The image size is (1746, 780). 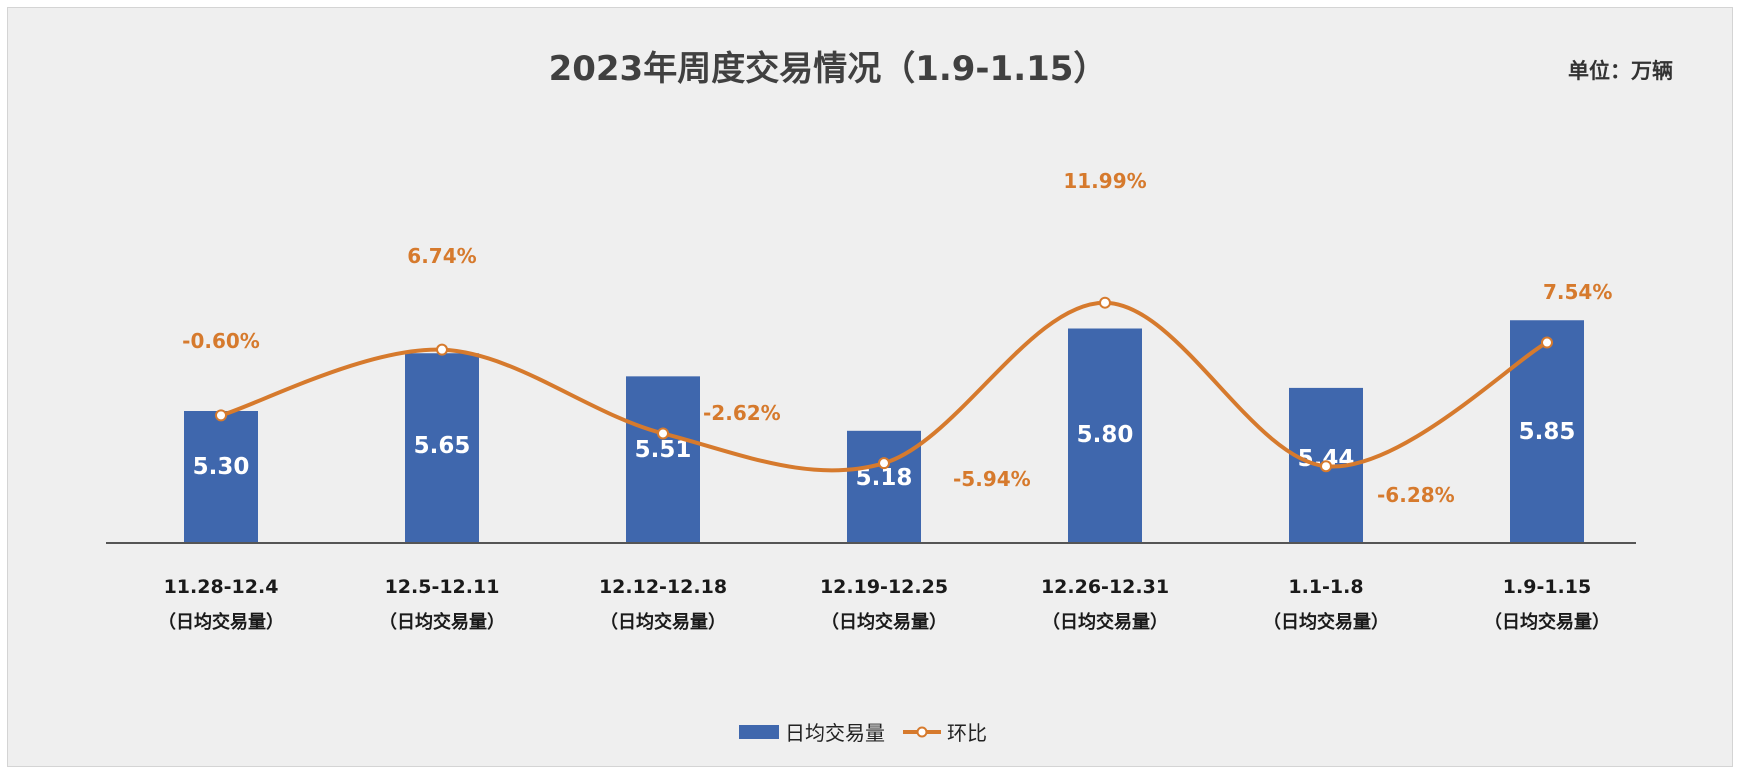 What do you see at coordinates (1326, 622) in the screenshot?
I see `x-tick-sublabel-5: （日均交易量）` at bounding box center [1326, 622].